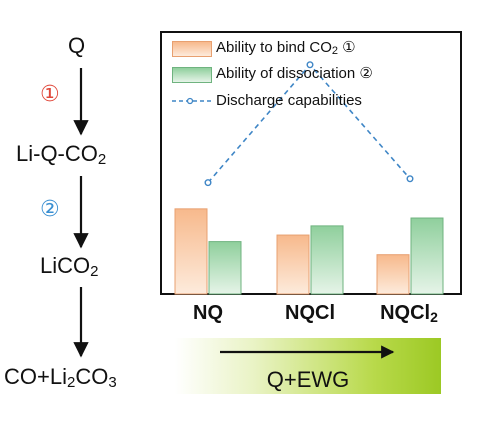 The width and height of the screenshot is (477, 432). What do you see at coordinates (208, 183) in the screenshot?
I see `discharge-point-nq` at bounding box center [208, 183].